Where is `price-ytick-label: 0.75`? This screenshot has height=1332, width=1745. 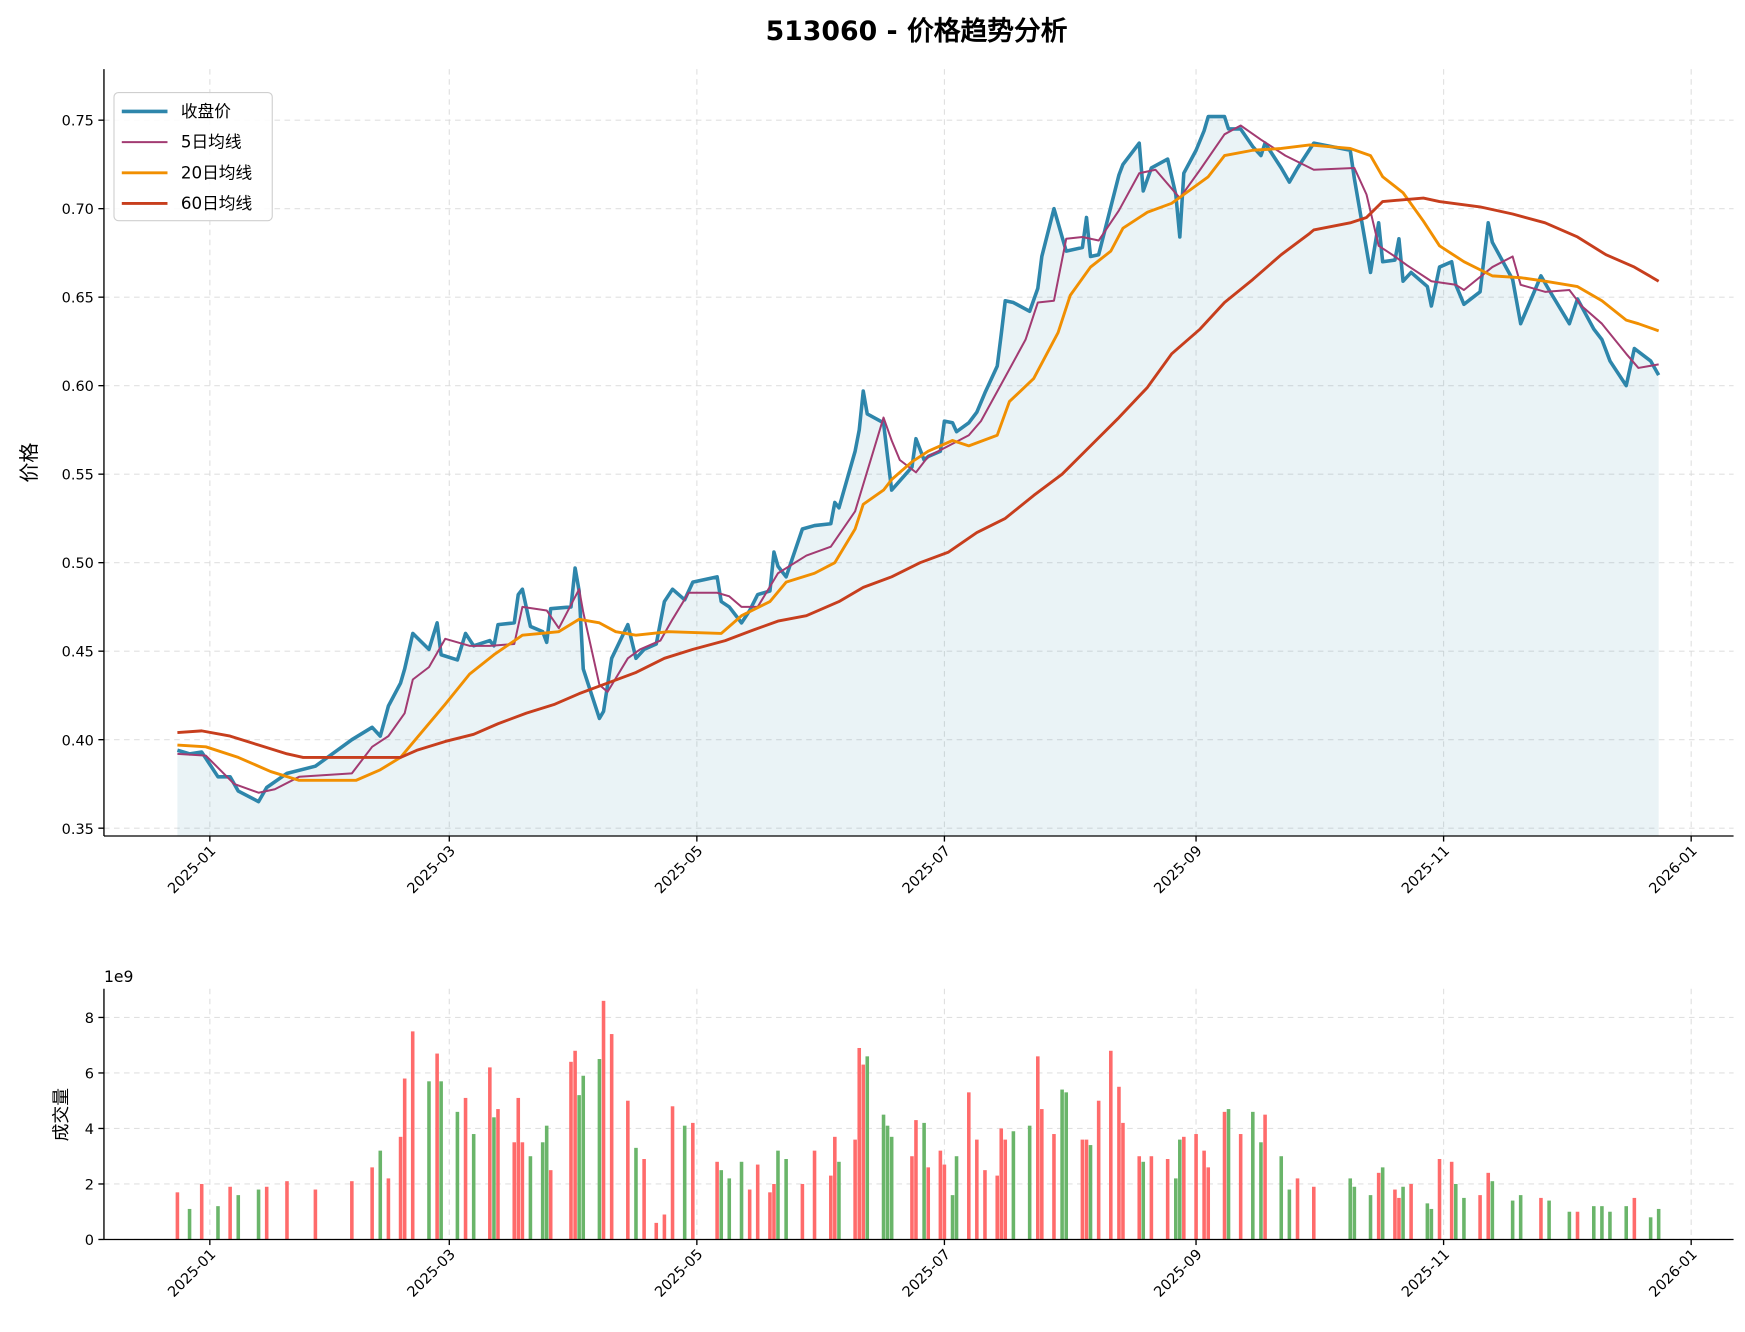
price-ytick-label: 0.75 is located at coordinates (78, 122).